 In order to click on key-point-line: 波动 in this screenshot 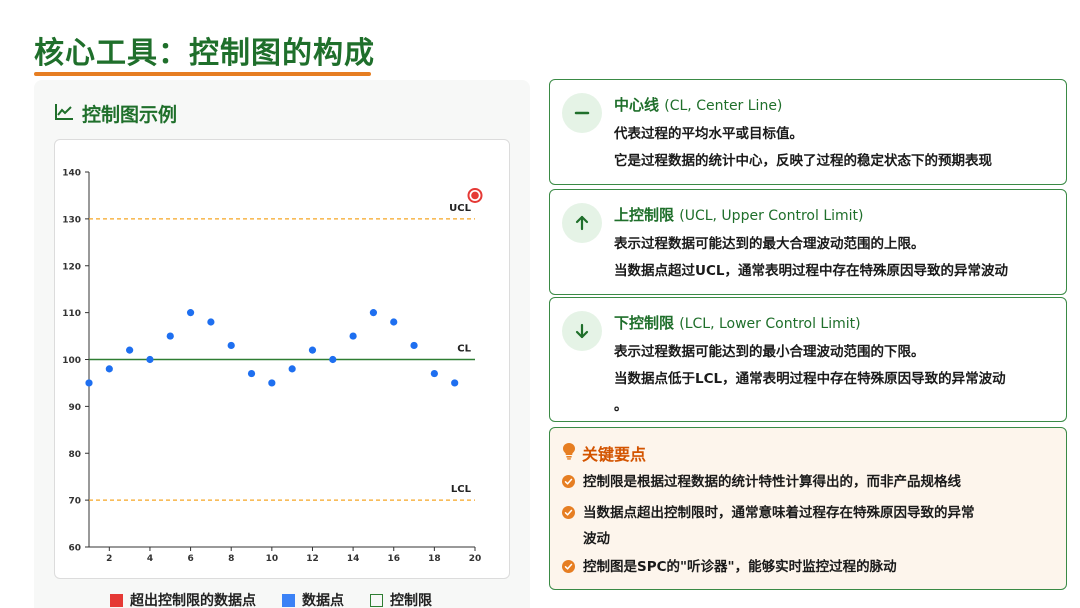, I will do `click(596, 539)`.